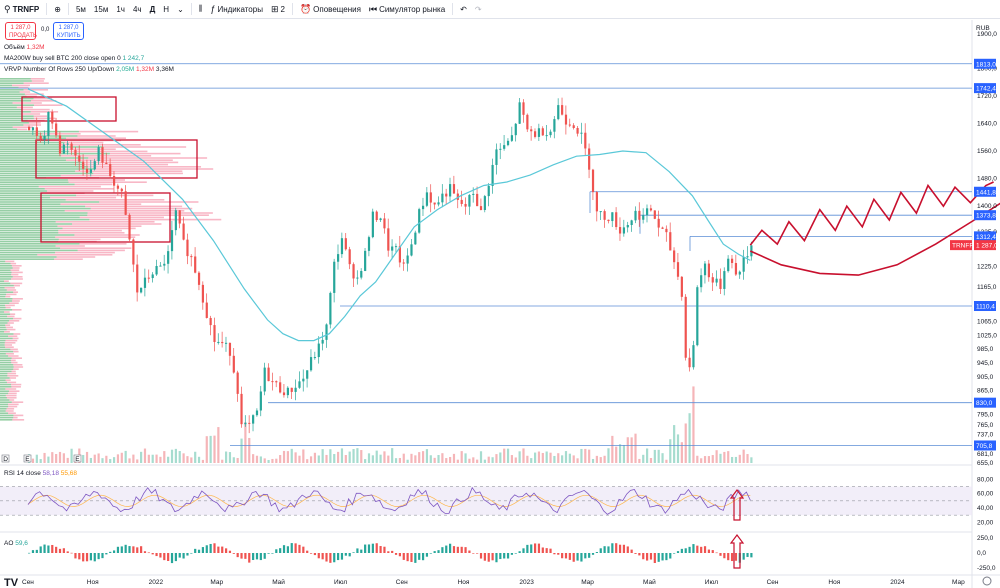 The width and height of the screenshot is (1000, 588). I want to click on rsi-line, so click(389, 500).